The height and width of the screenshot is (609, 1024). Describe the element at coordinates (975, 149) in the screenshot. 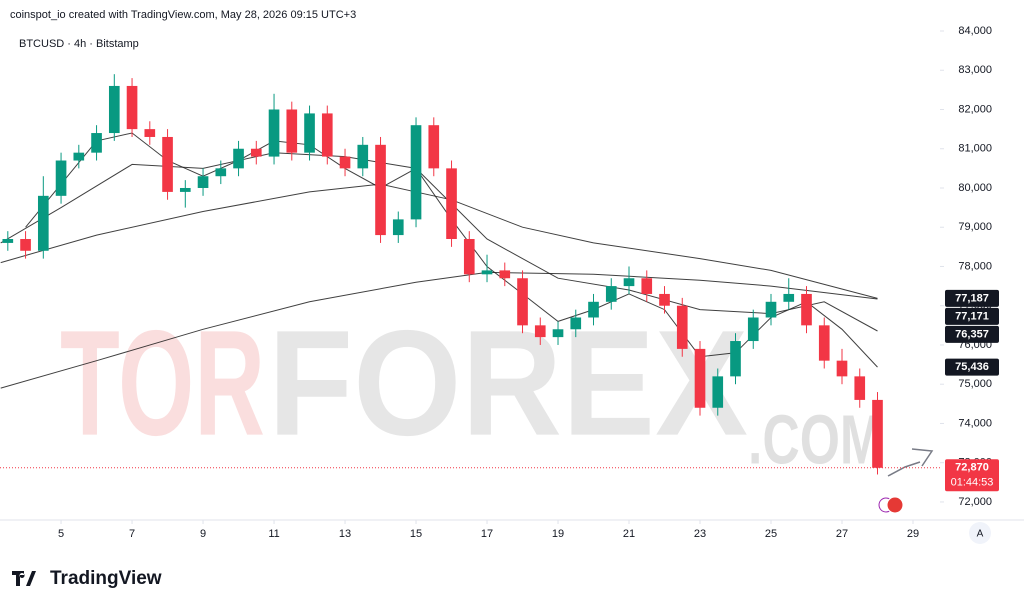

I see `y-tick-label: 81,000` at that location.